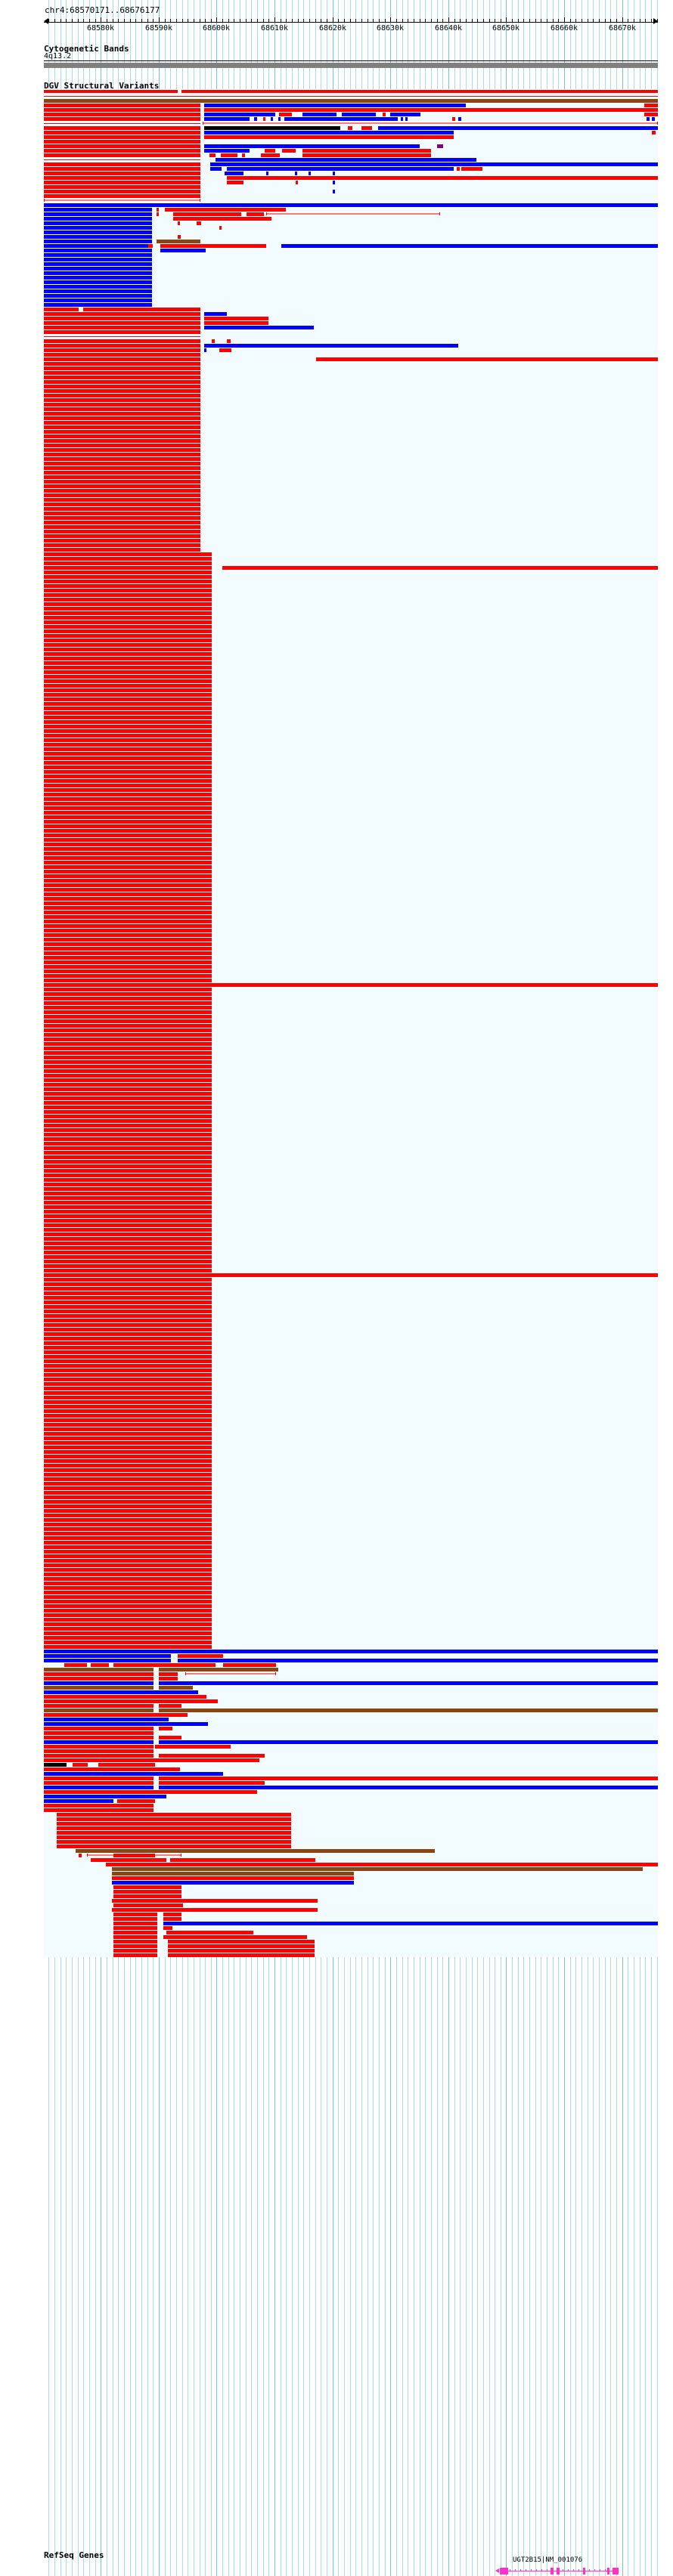 The width and height of the screenshot is (673, 2576). What do you see at coordinates (230, 1673) in the screenshot?
I see `variant-whisker` at bounding box center [230, 1673].